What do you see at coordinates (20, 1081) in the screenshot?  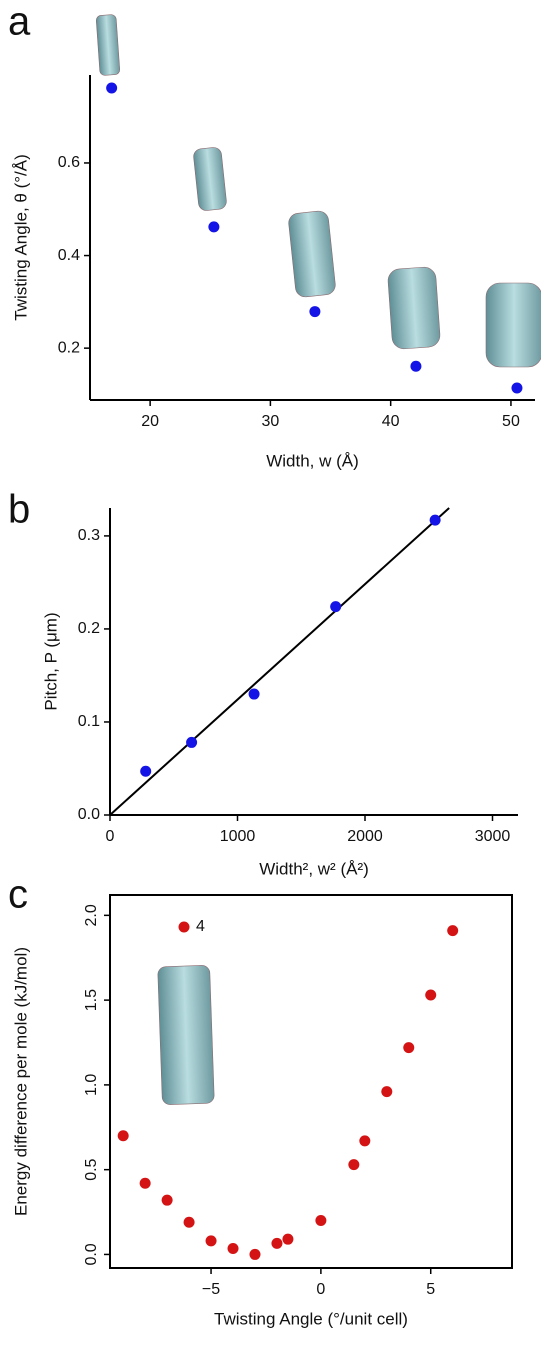 I see `y-axis-title: Energy difference per mole (kJ/mol)` at bounding box center [20, 1081].